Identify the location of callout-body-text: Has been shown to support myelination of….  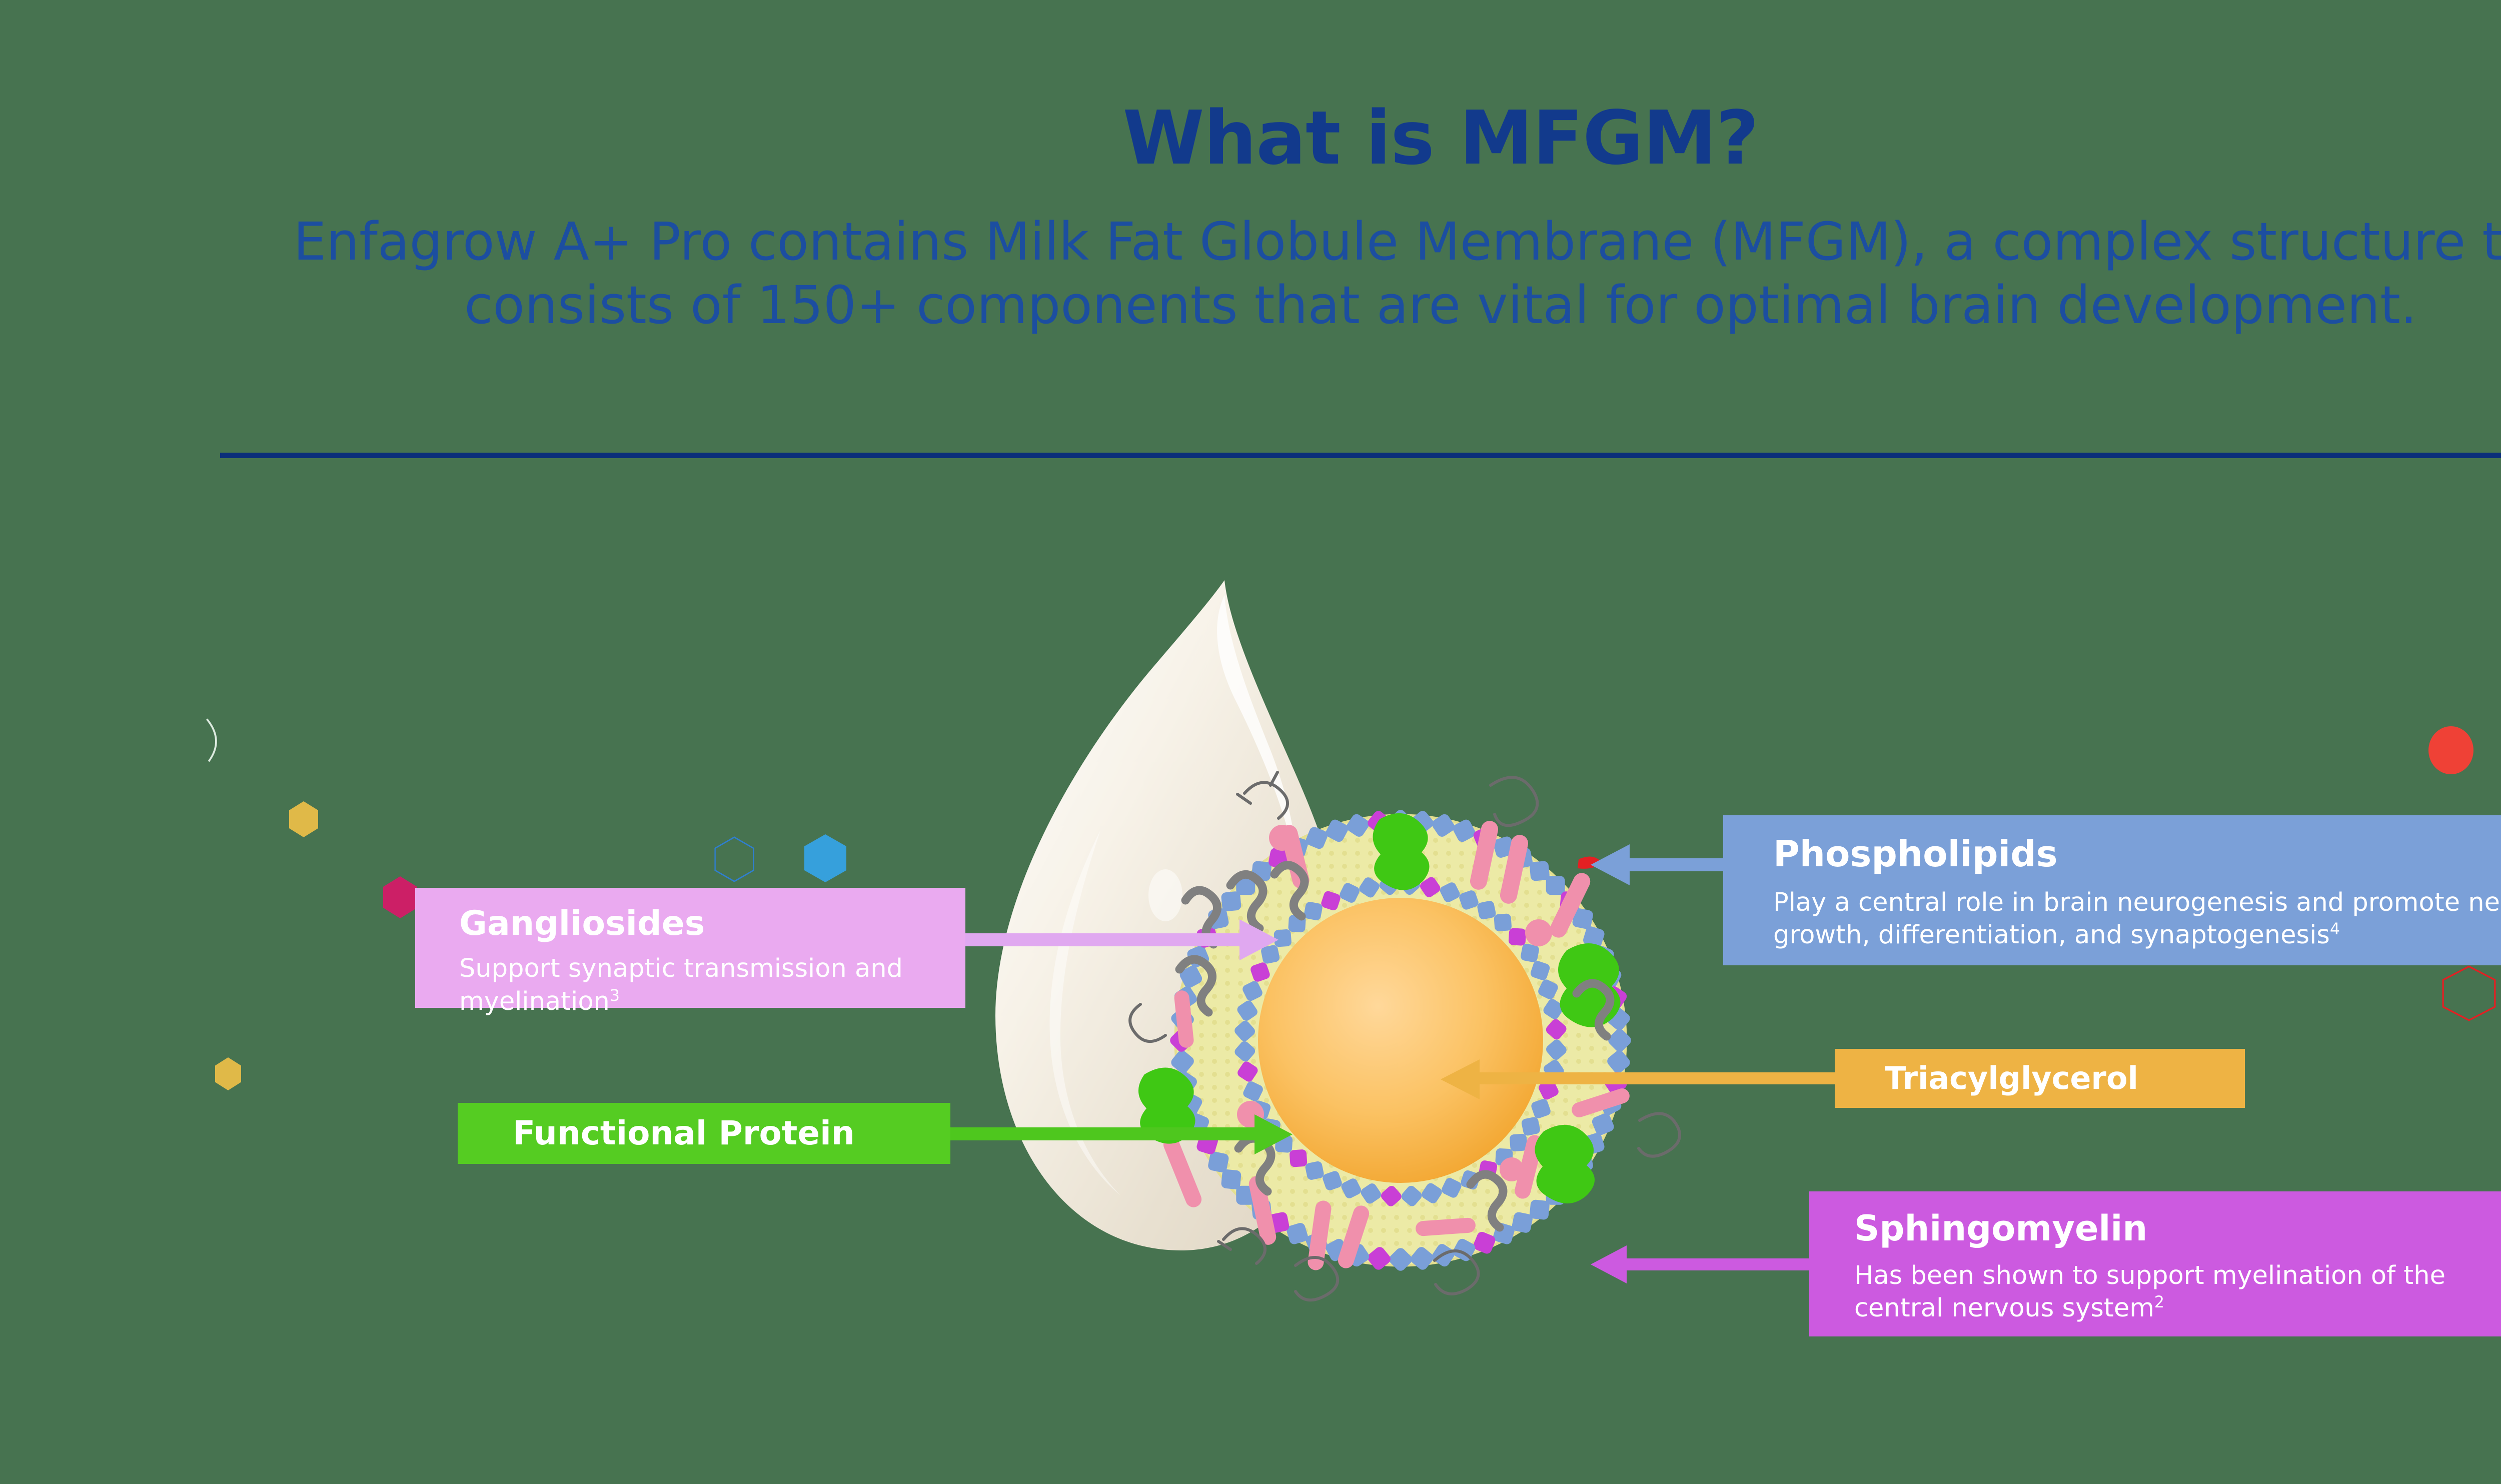
(2149, 1291).